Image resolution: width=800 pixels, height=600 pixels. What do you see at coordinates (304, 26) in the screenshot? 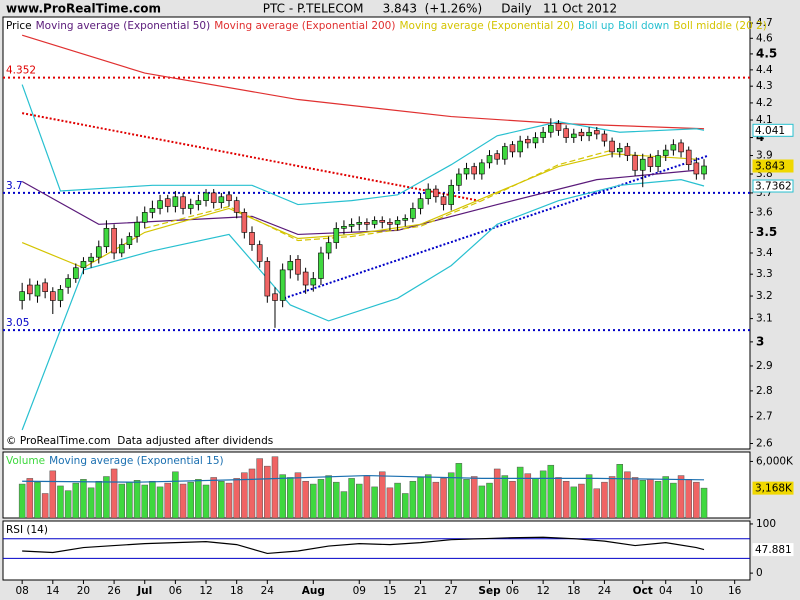
I see `legend-entry: Moving average (Exponential 200)` at bounding box center [304, 26].